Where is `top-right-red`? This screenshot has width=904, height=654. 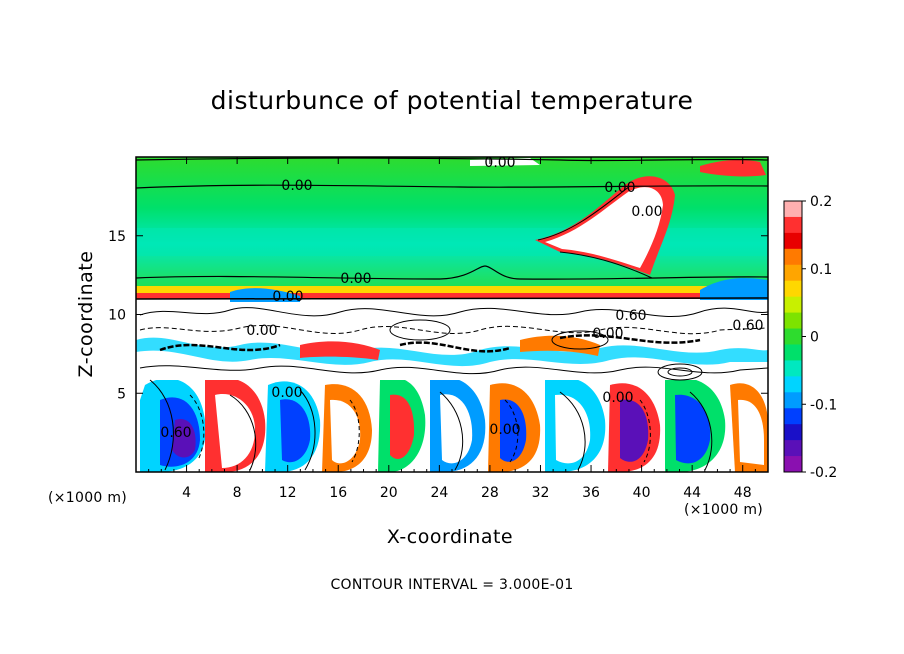 top-right-red is located at coordinates (733, 168).